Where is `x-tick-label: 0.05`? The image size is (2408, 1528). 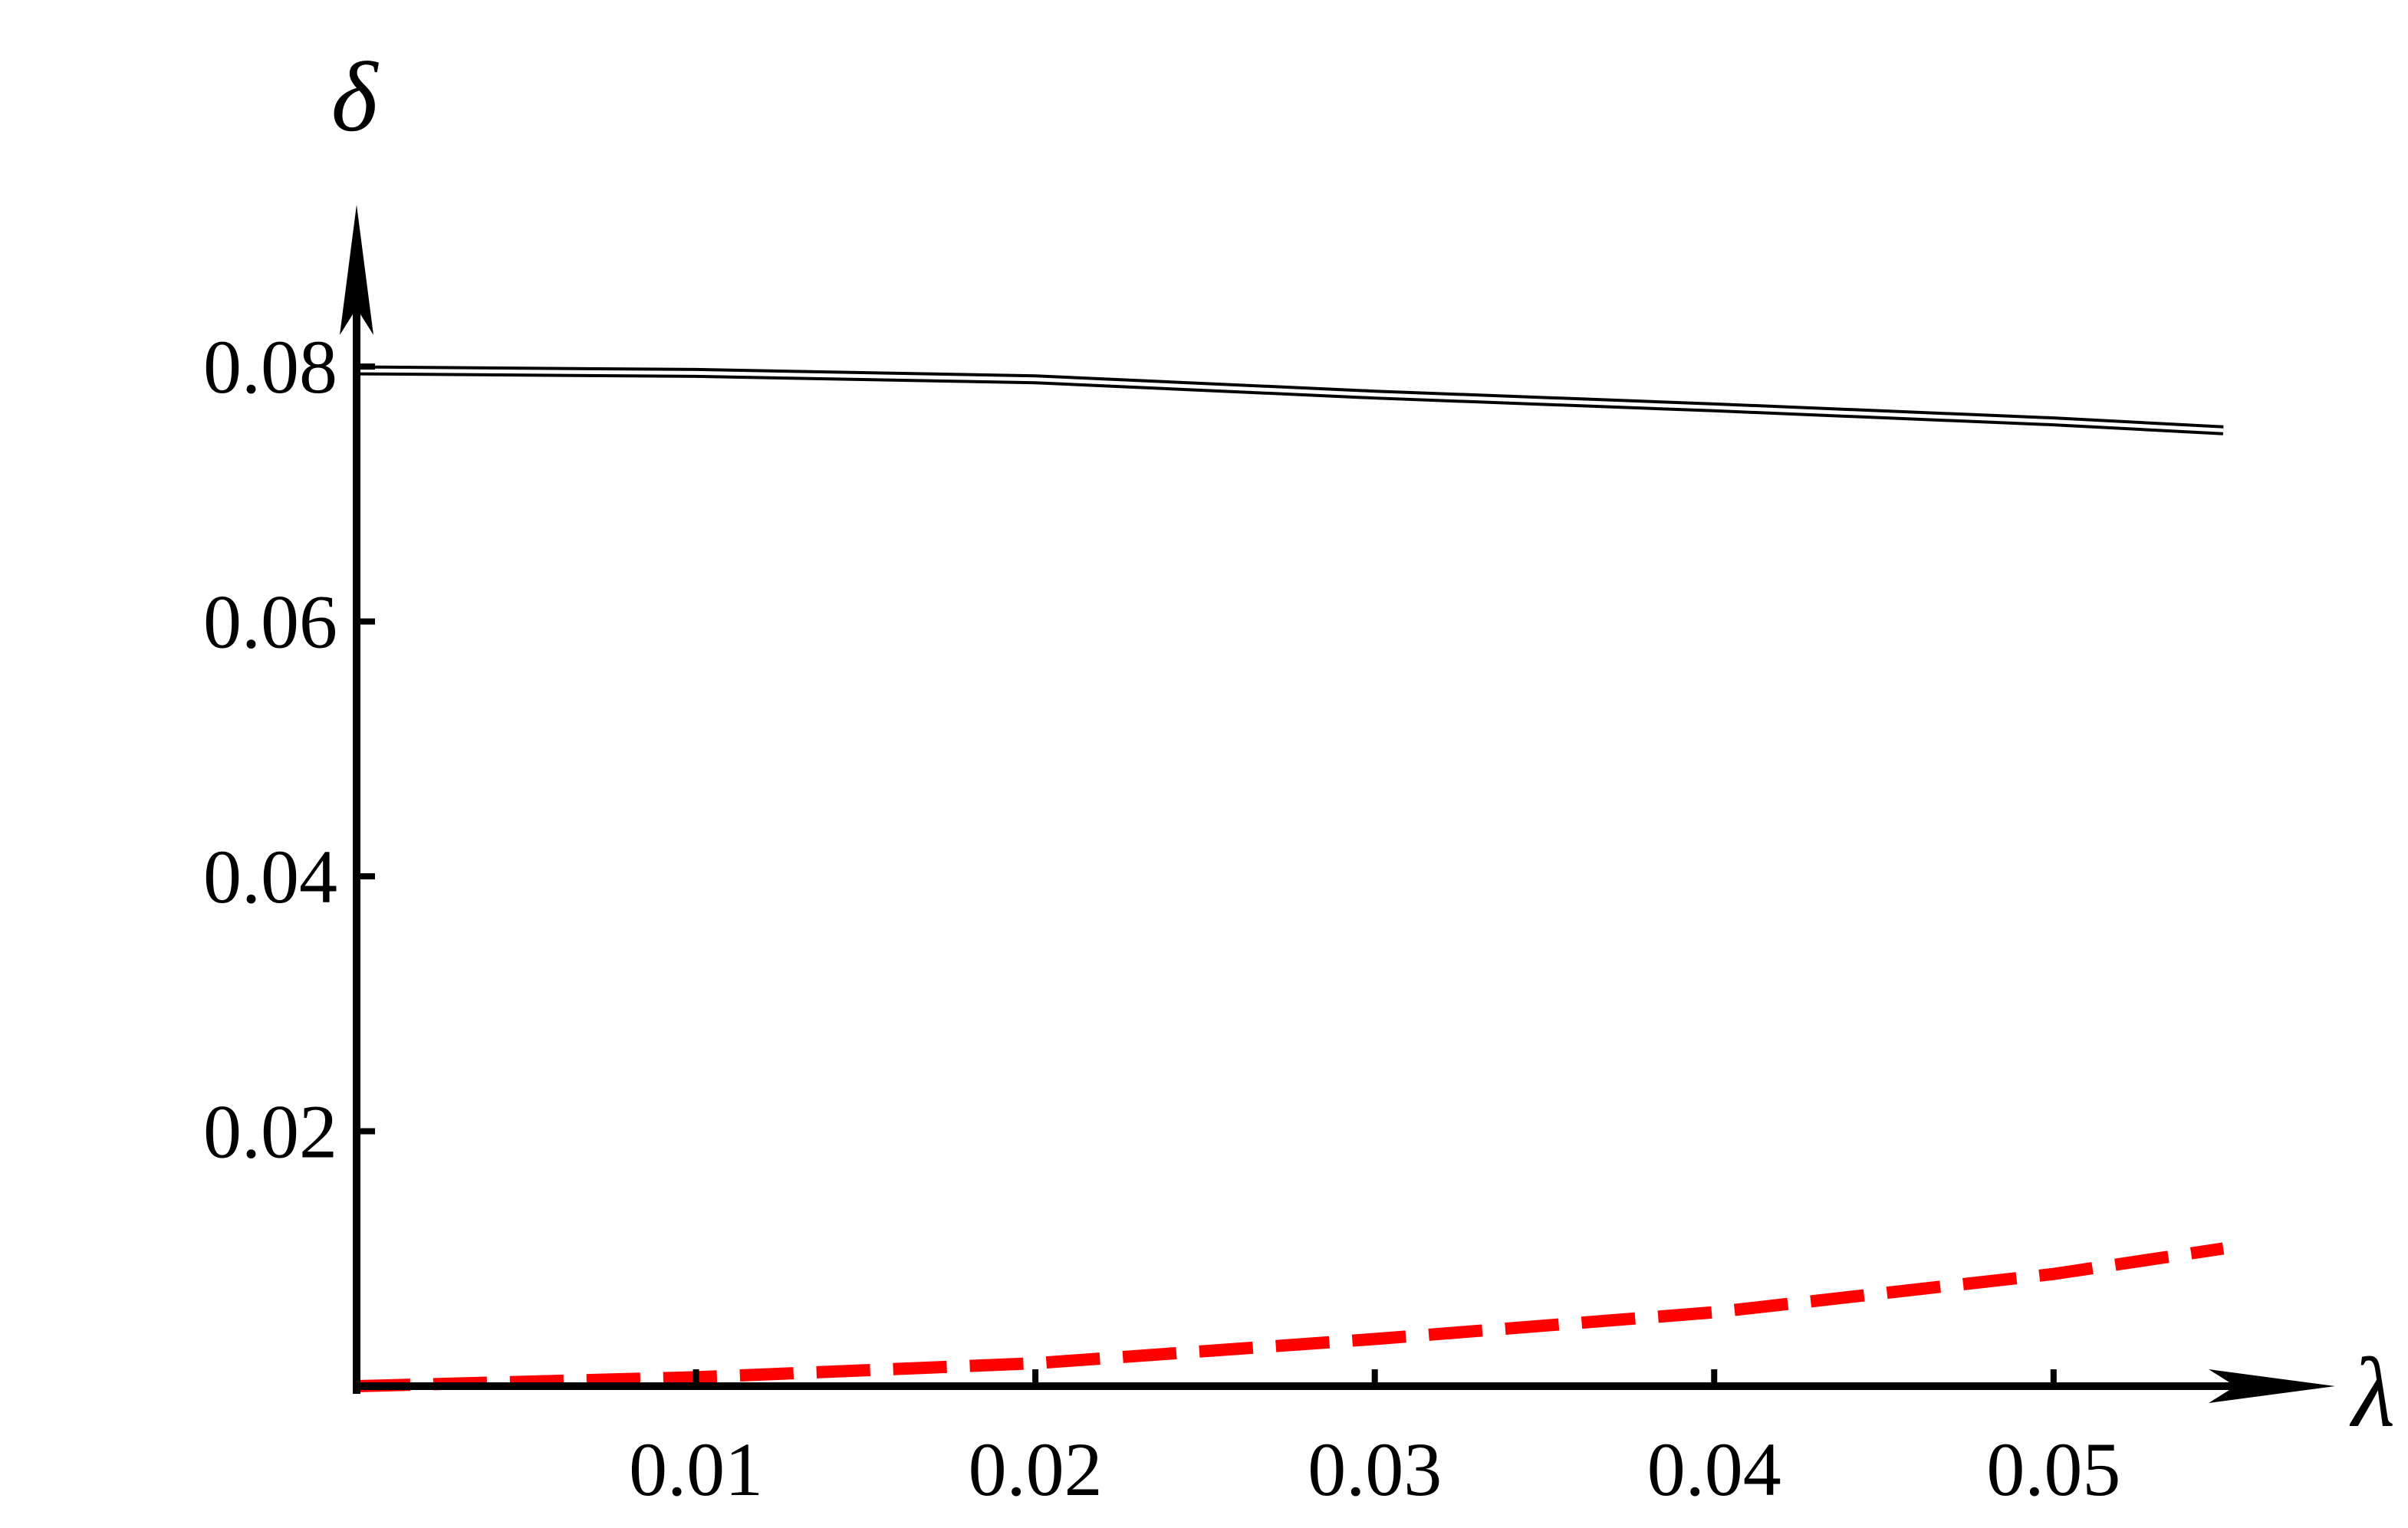
x-tick-label: 0.05 is located at coordinates (2053, 1469).